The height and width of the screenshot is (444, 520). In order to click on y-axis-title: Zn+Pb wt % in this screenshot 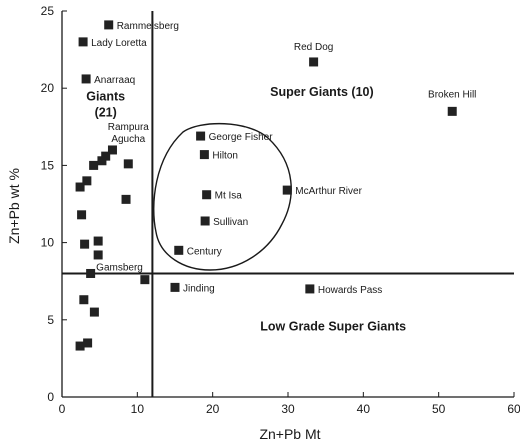, I will do `click(14, 206)`.